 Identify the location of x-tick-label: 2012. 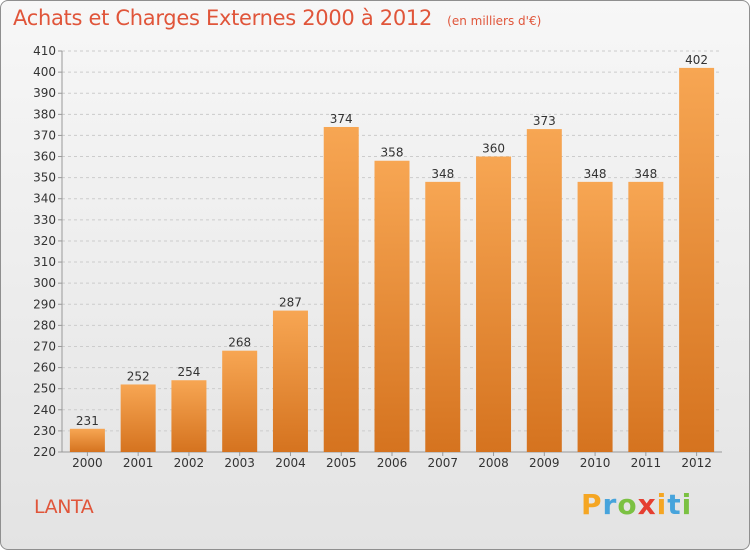
(696, 463).